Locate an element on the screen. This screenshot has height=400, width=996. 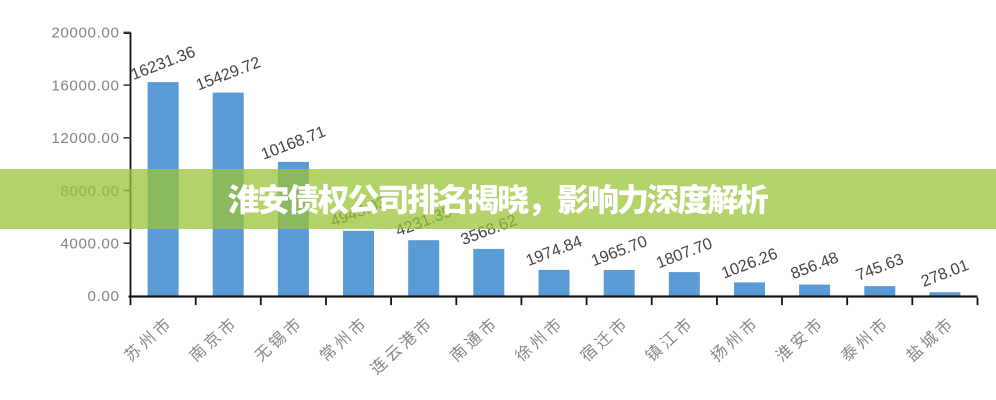
svg-text: 16000.00 is located at coordinates (85, 85).